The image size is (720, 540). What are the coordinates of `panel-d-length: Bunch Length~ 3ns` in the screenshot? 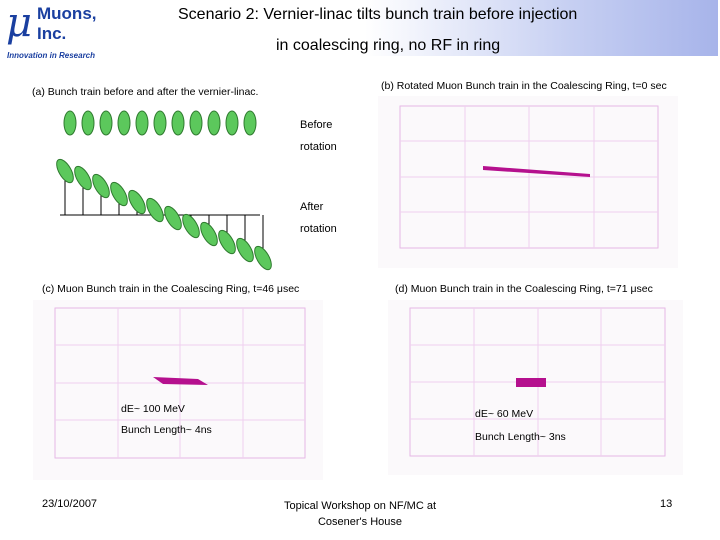 It's located at (520, 437).